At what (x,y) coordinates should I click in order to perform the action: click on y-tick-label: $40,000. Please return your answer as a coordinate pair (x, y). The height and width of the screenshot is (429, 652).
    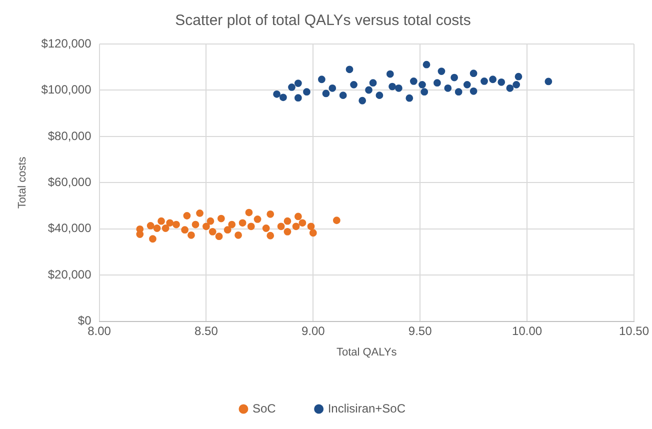
    Looking at the image, I should click on (70, 228).